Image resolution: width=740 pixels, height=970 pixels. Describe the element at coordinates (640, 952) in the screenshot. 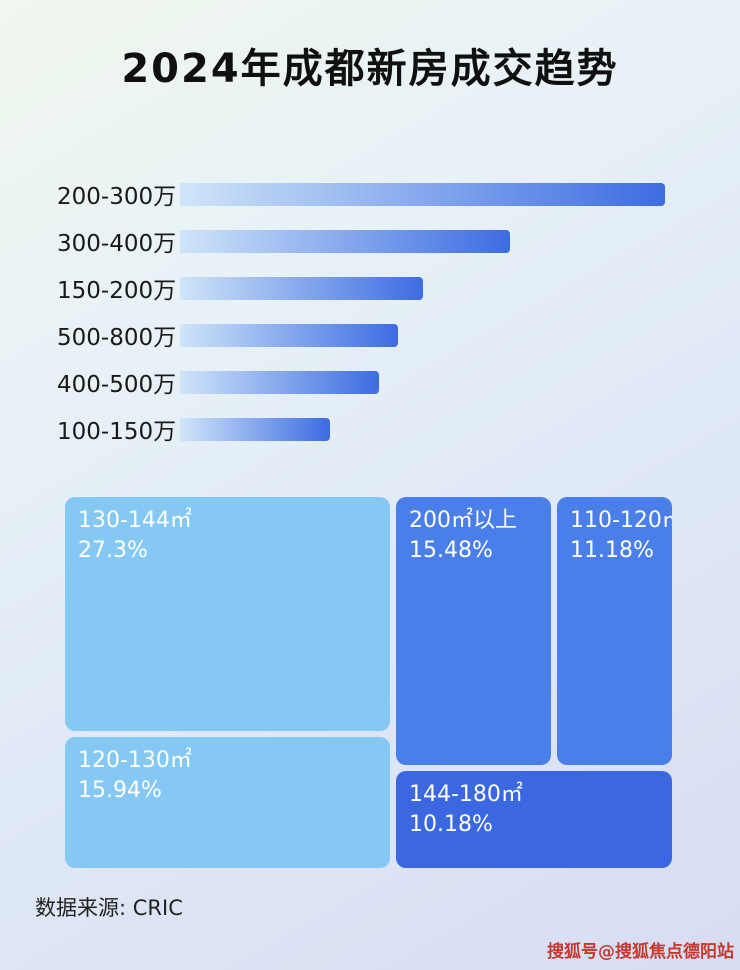

I see `watermark-text: 搜狐号@搜狐焦点德阳站` at that location.